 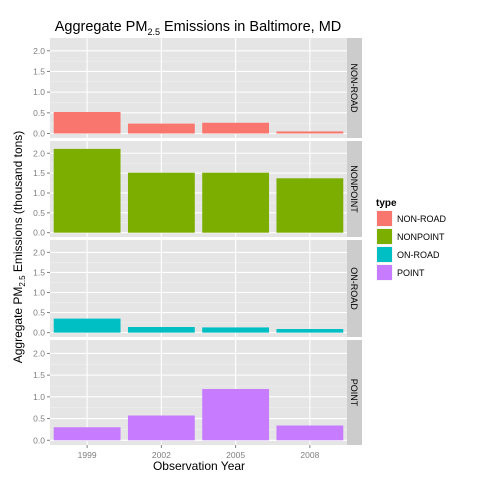 What do you see at coordinates (310, 205) in the screenshot?
I see `bar-nonpoint-2008` at bounding box center [310, 205].